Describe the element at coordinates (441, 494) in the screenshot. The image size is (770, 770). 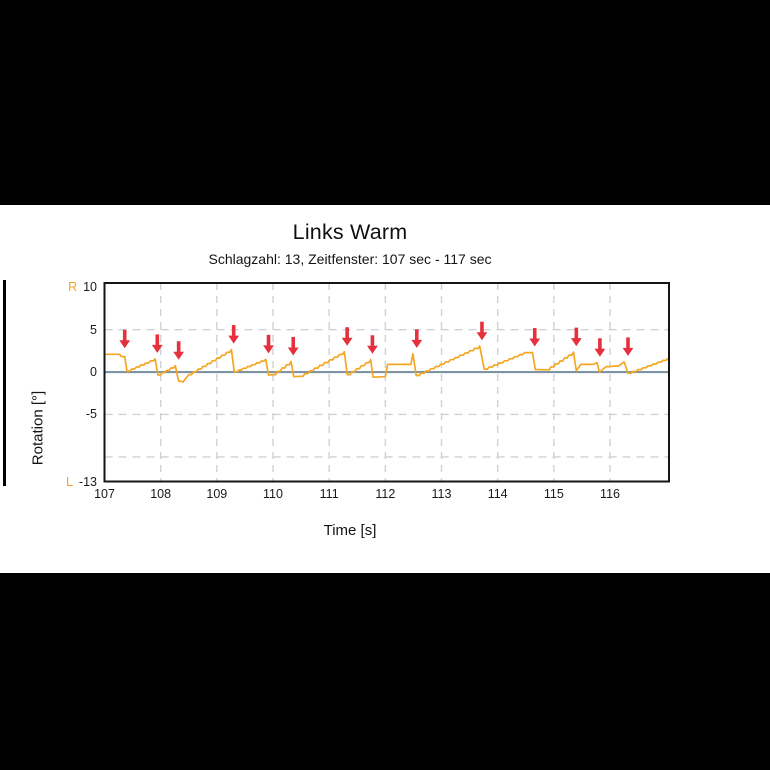
I see `x-tick-label: 113` at that location.